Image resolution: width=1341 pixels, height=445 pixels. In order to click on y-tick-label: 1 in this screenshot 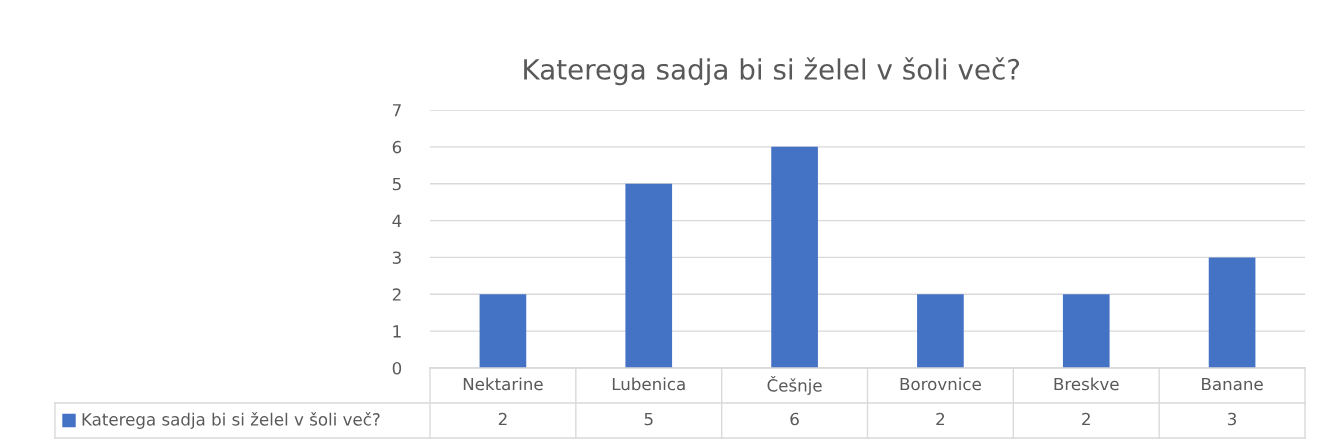, I will do `click(397, 331)`.